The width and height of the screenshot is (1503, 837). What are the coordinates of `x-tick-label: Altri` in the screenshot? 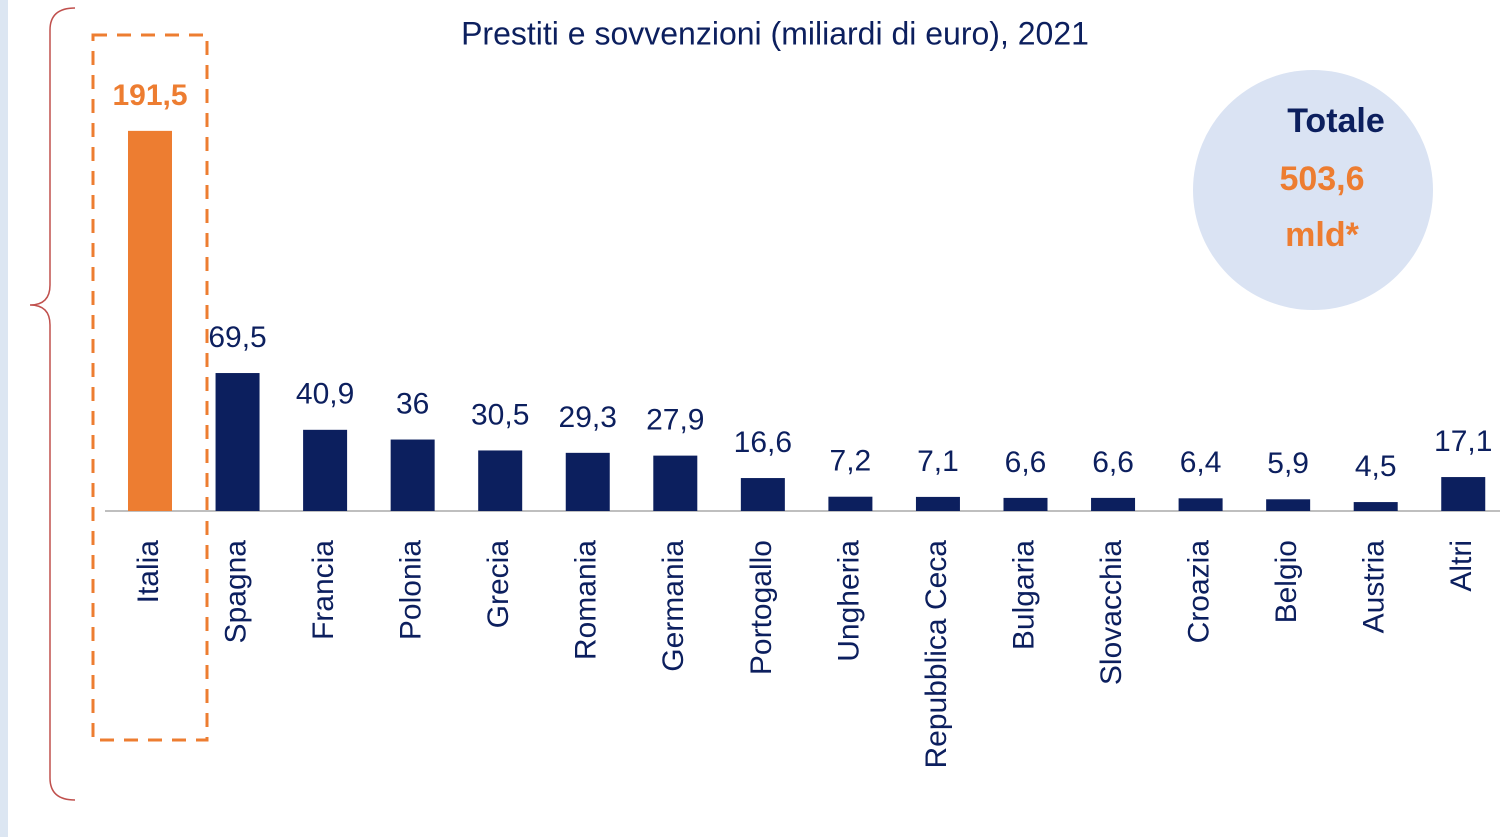 It's located at (1461, 566).